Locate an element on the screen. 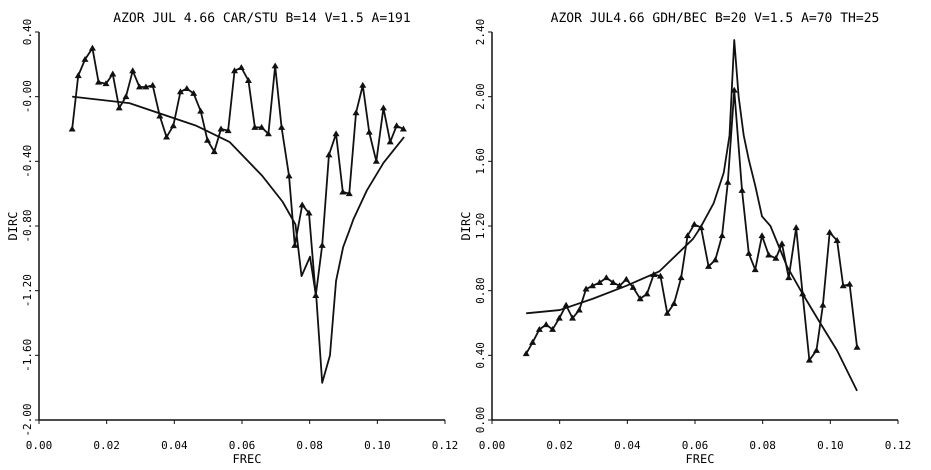 This screenshot has width=931, height=470. chart-title: AZOR JUL4.66 GDH/BEC B=20 V=1.5 A=70 TH=25 is located at coordinates (715, 18).